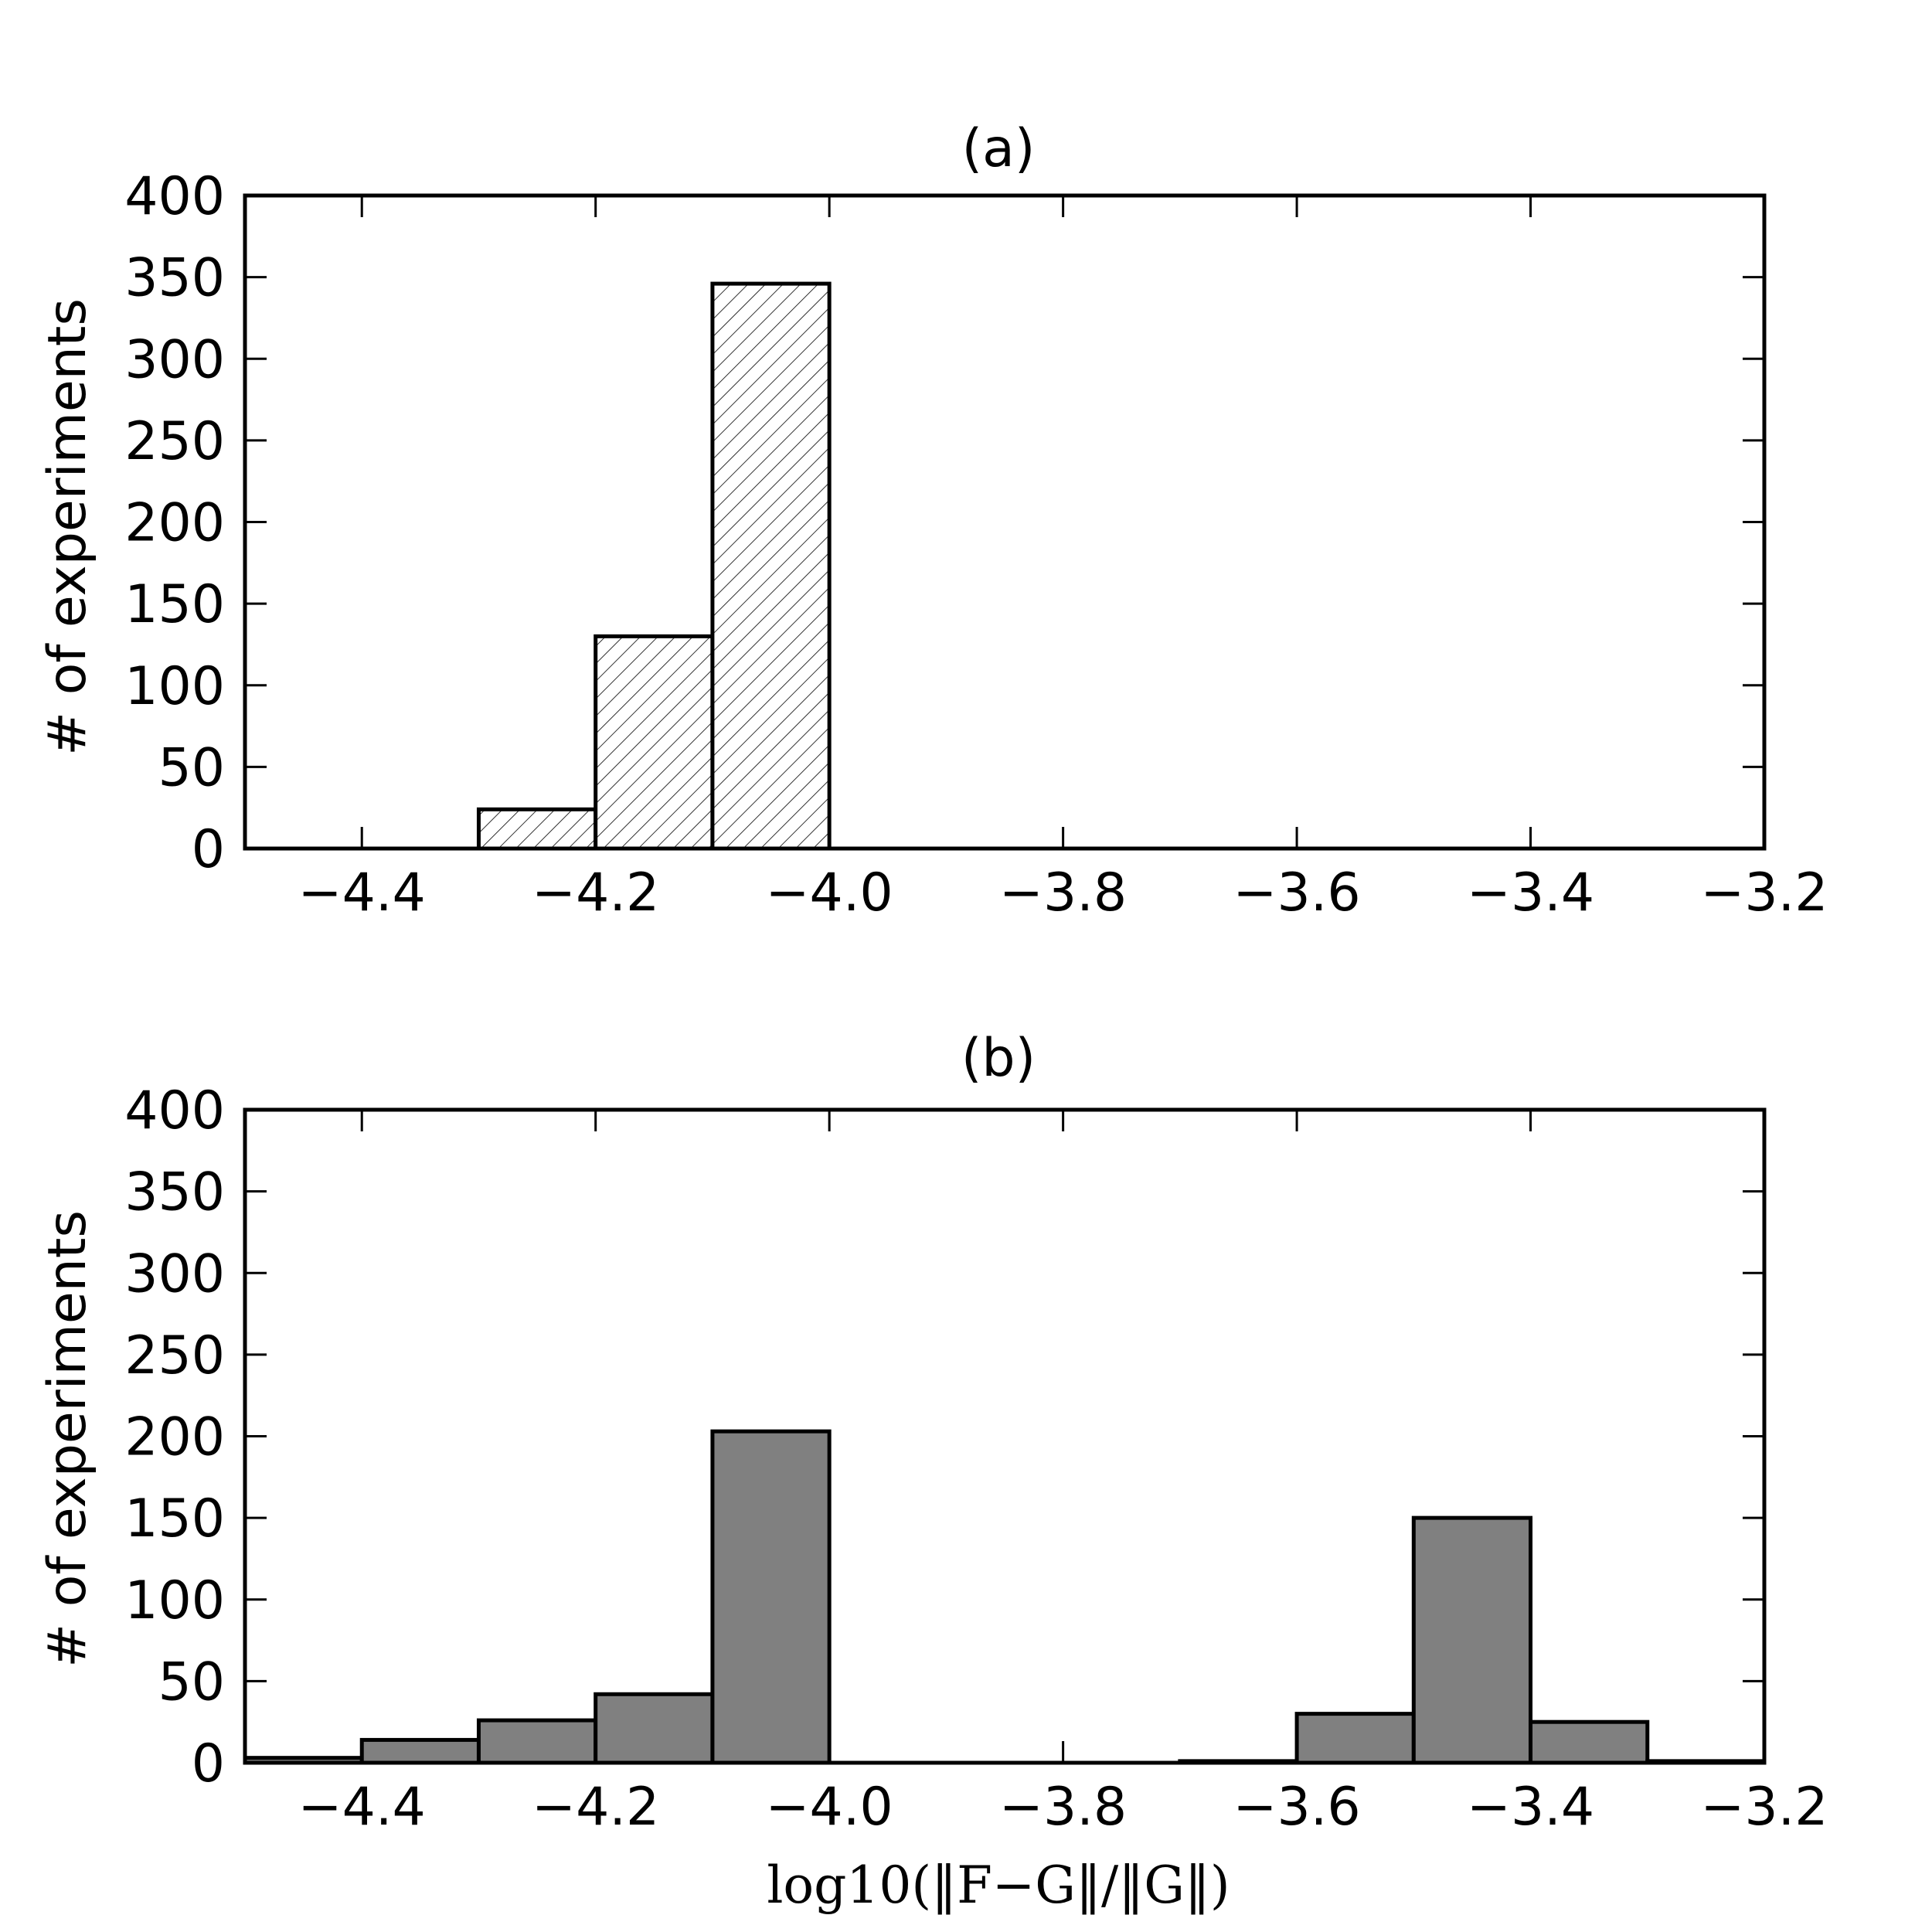 Image resolution: width=1932 pixels, height=1932 pixels. Describe the element at coordinates (829, 1808) in the screenshot. I see `x-tick-label-b-2: −4.0` at that location.